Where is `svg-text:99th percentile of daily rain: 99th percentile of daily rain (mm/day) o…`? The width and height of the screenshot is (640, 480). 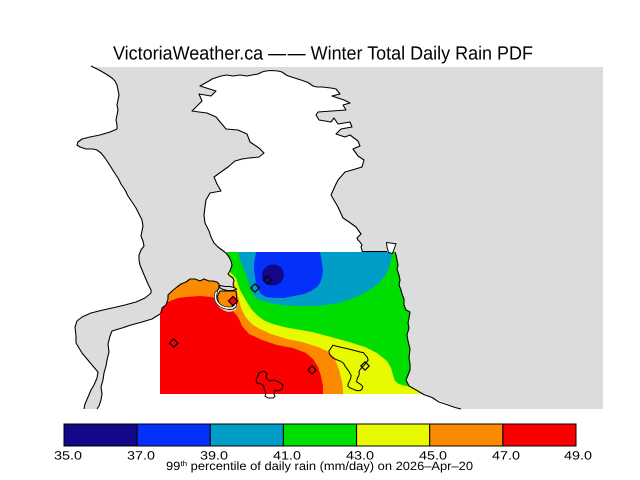 svg-text:99th percentile of daily rain: 99th percentile of daily rain (mm/day) o… is located at coordinates (319, 466).